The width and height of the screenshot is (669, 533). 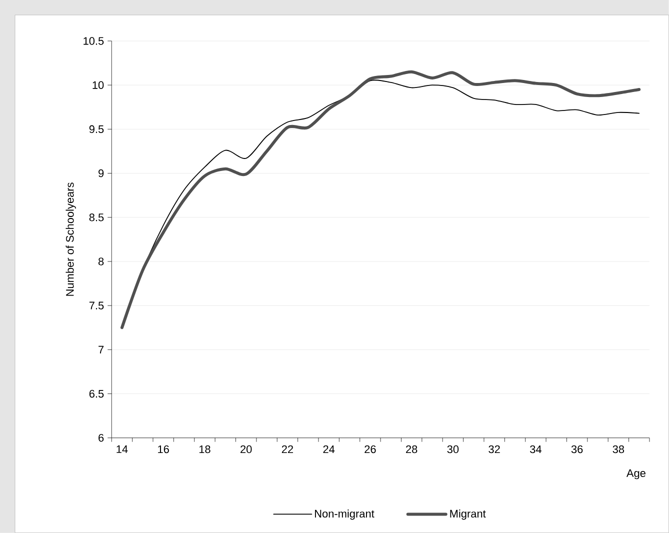 What do you see at coordinates (96, 394) in the screenshot?
I see `y-tick-label: 6.5` at bounding box center [96, 394].